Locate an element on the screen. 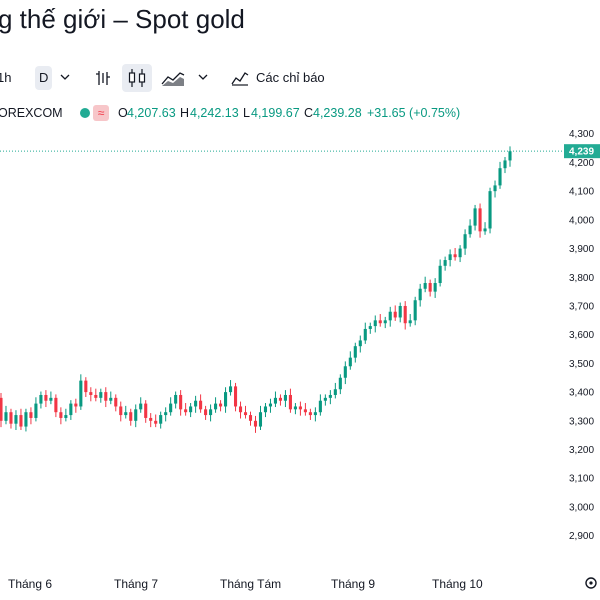 The image size is (600, 600). interval-1h-button: 1h is located at coordinates (6, 77).